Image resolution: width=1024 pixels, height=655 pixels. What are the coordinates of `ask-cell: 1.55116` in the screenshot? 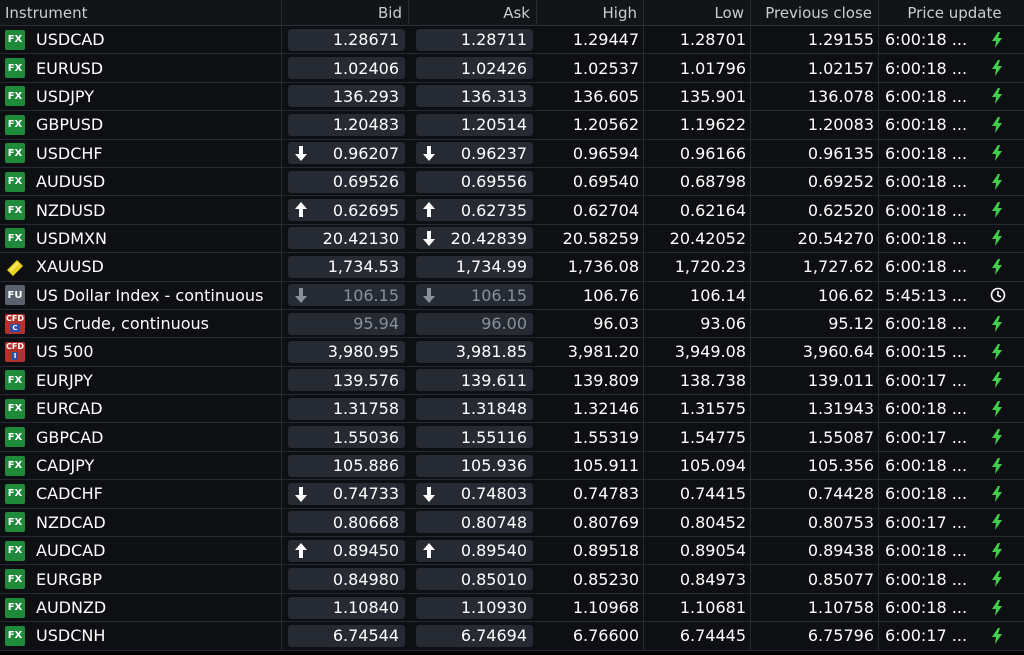 It's located at (473, 436).